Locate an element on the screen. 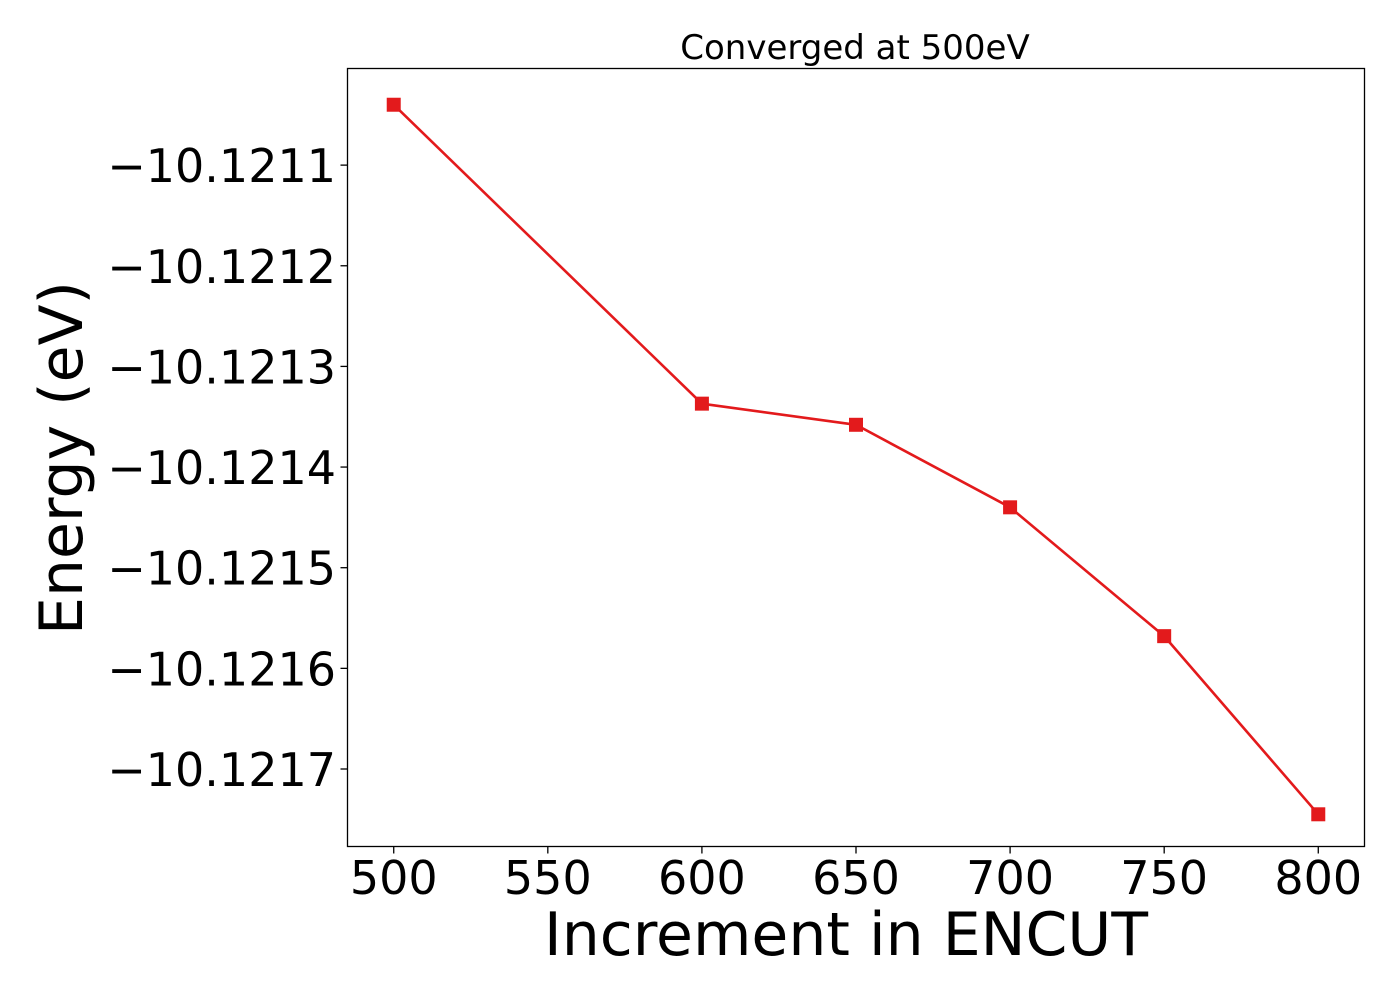 The height and width of the screenshot is (1005, 1400). x-tick-label: 700 is located at coordinates (1010, 878).